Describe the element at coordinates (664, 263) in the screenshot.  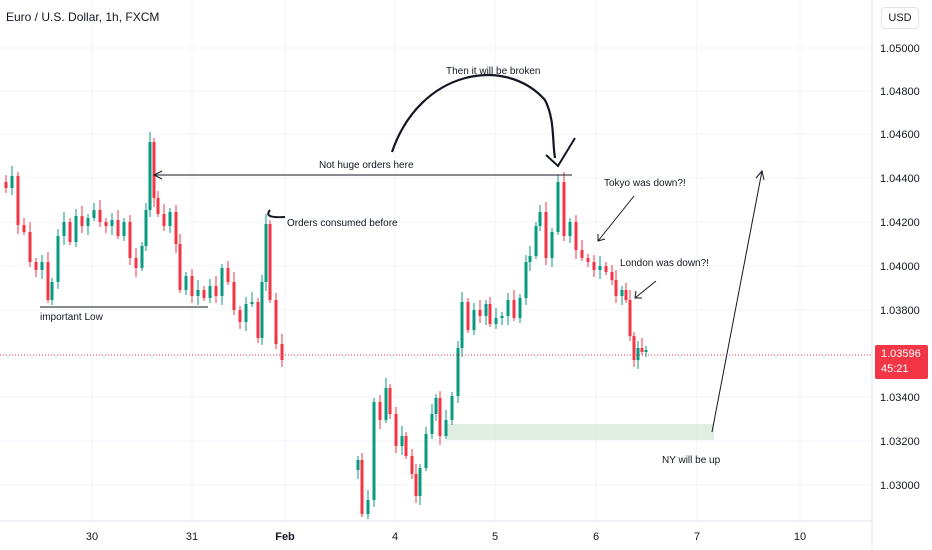
I see `london-label: London was down?!` at that location.